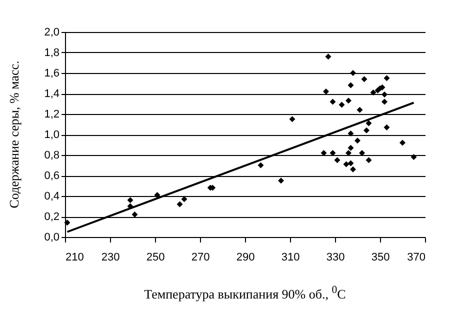 Image resolution: width=457 pixels, height=325 pixels. What do you see at coordinates (52, 217) in the screenshot?
I see `y-tick-label: 0,2` at bounding box center [52, 217].